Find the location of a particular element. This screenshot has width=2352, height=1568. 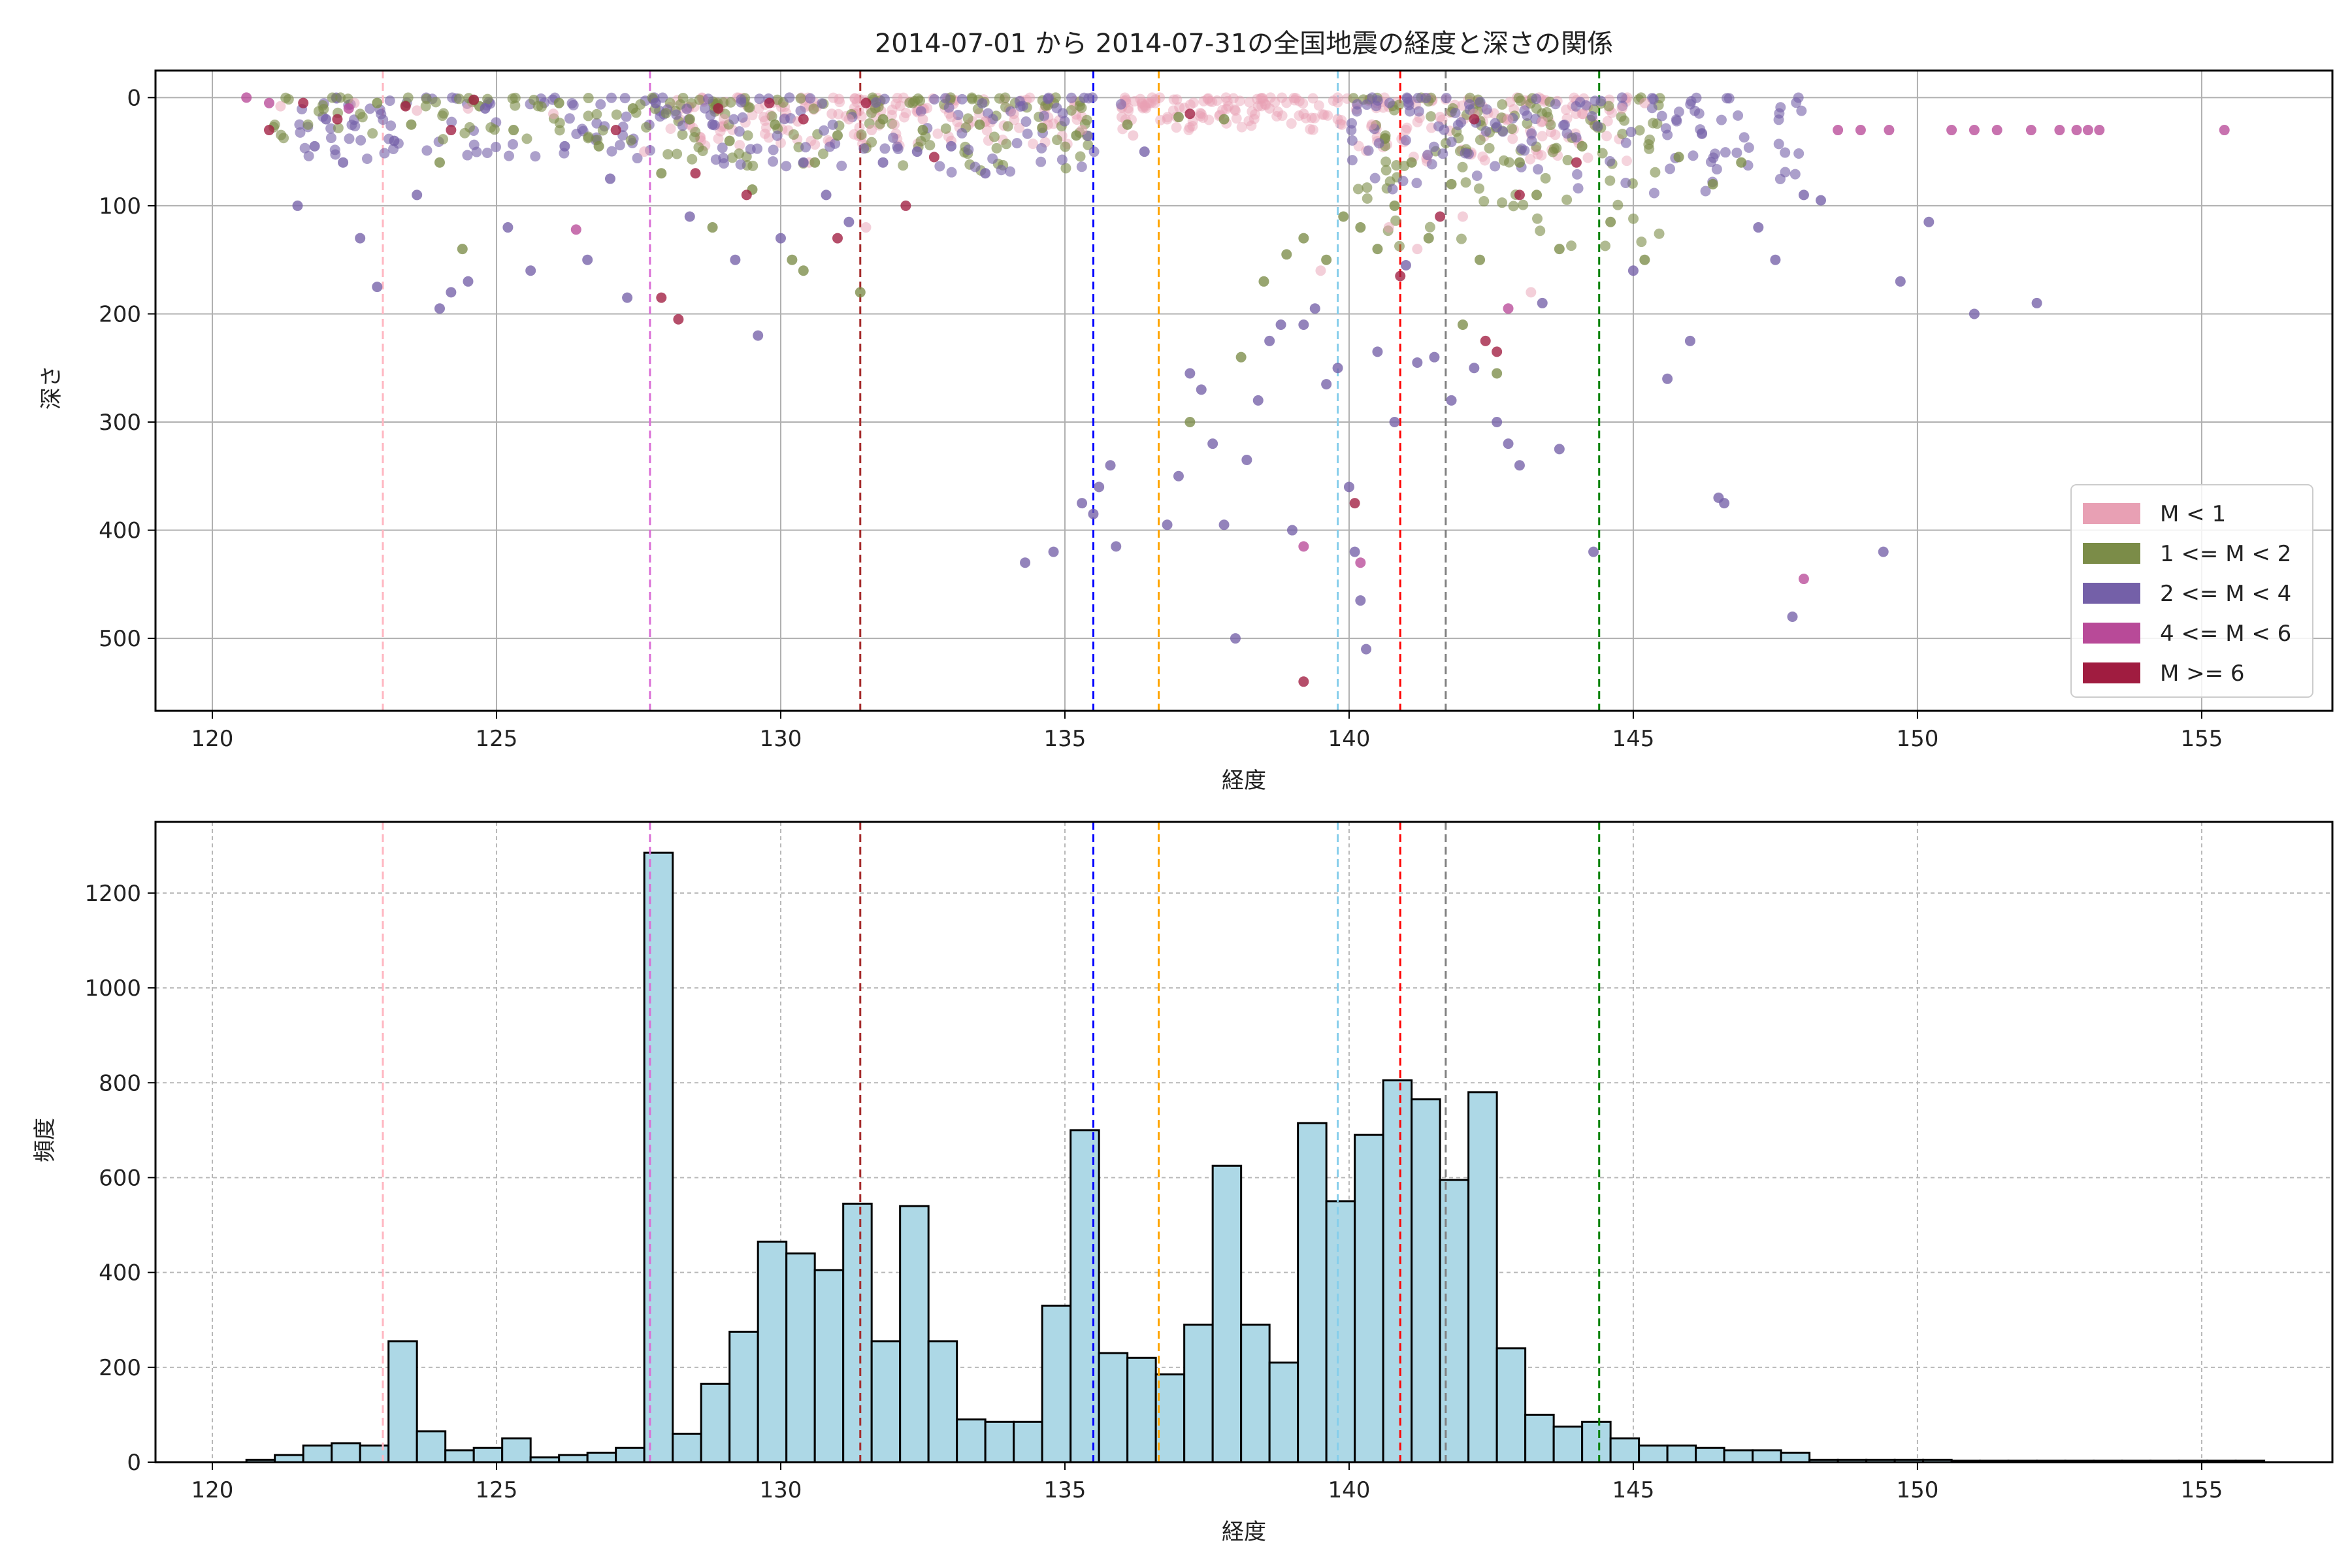

histogram-y-tick-label: 400 is located at coordinates (120, 1273).